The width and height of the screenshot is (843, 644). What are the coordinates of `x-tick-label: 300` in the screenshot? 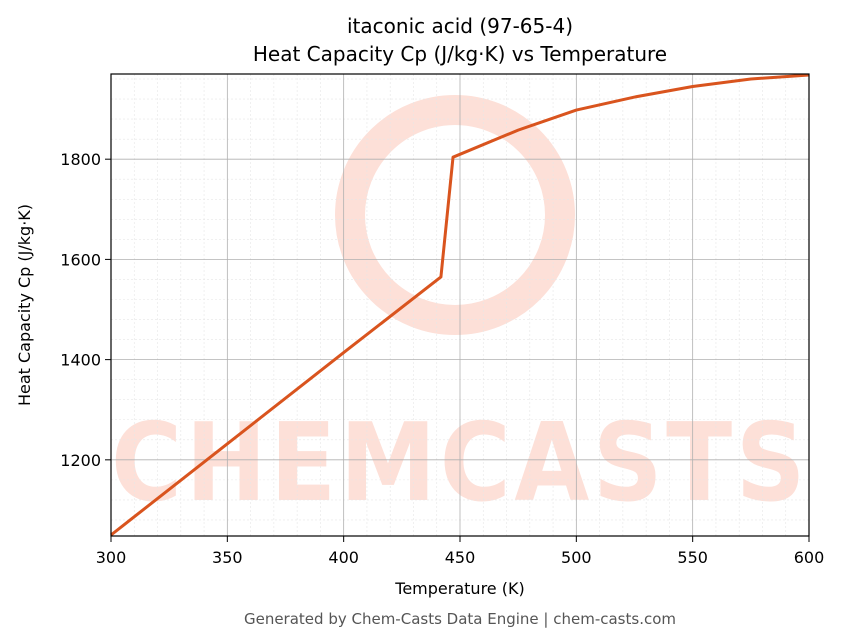 It's located at (111, 557).